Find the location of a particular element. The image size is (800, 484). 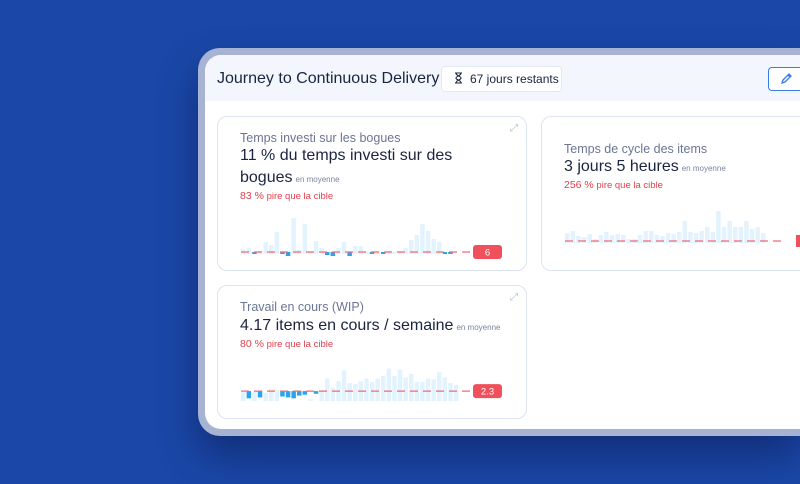

pencil-icon is located at coordinates (786, 80).